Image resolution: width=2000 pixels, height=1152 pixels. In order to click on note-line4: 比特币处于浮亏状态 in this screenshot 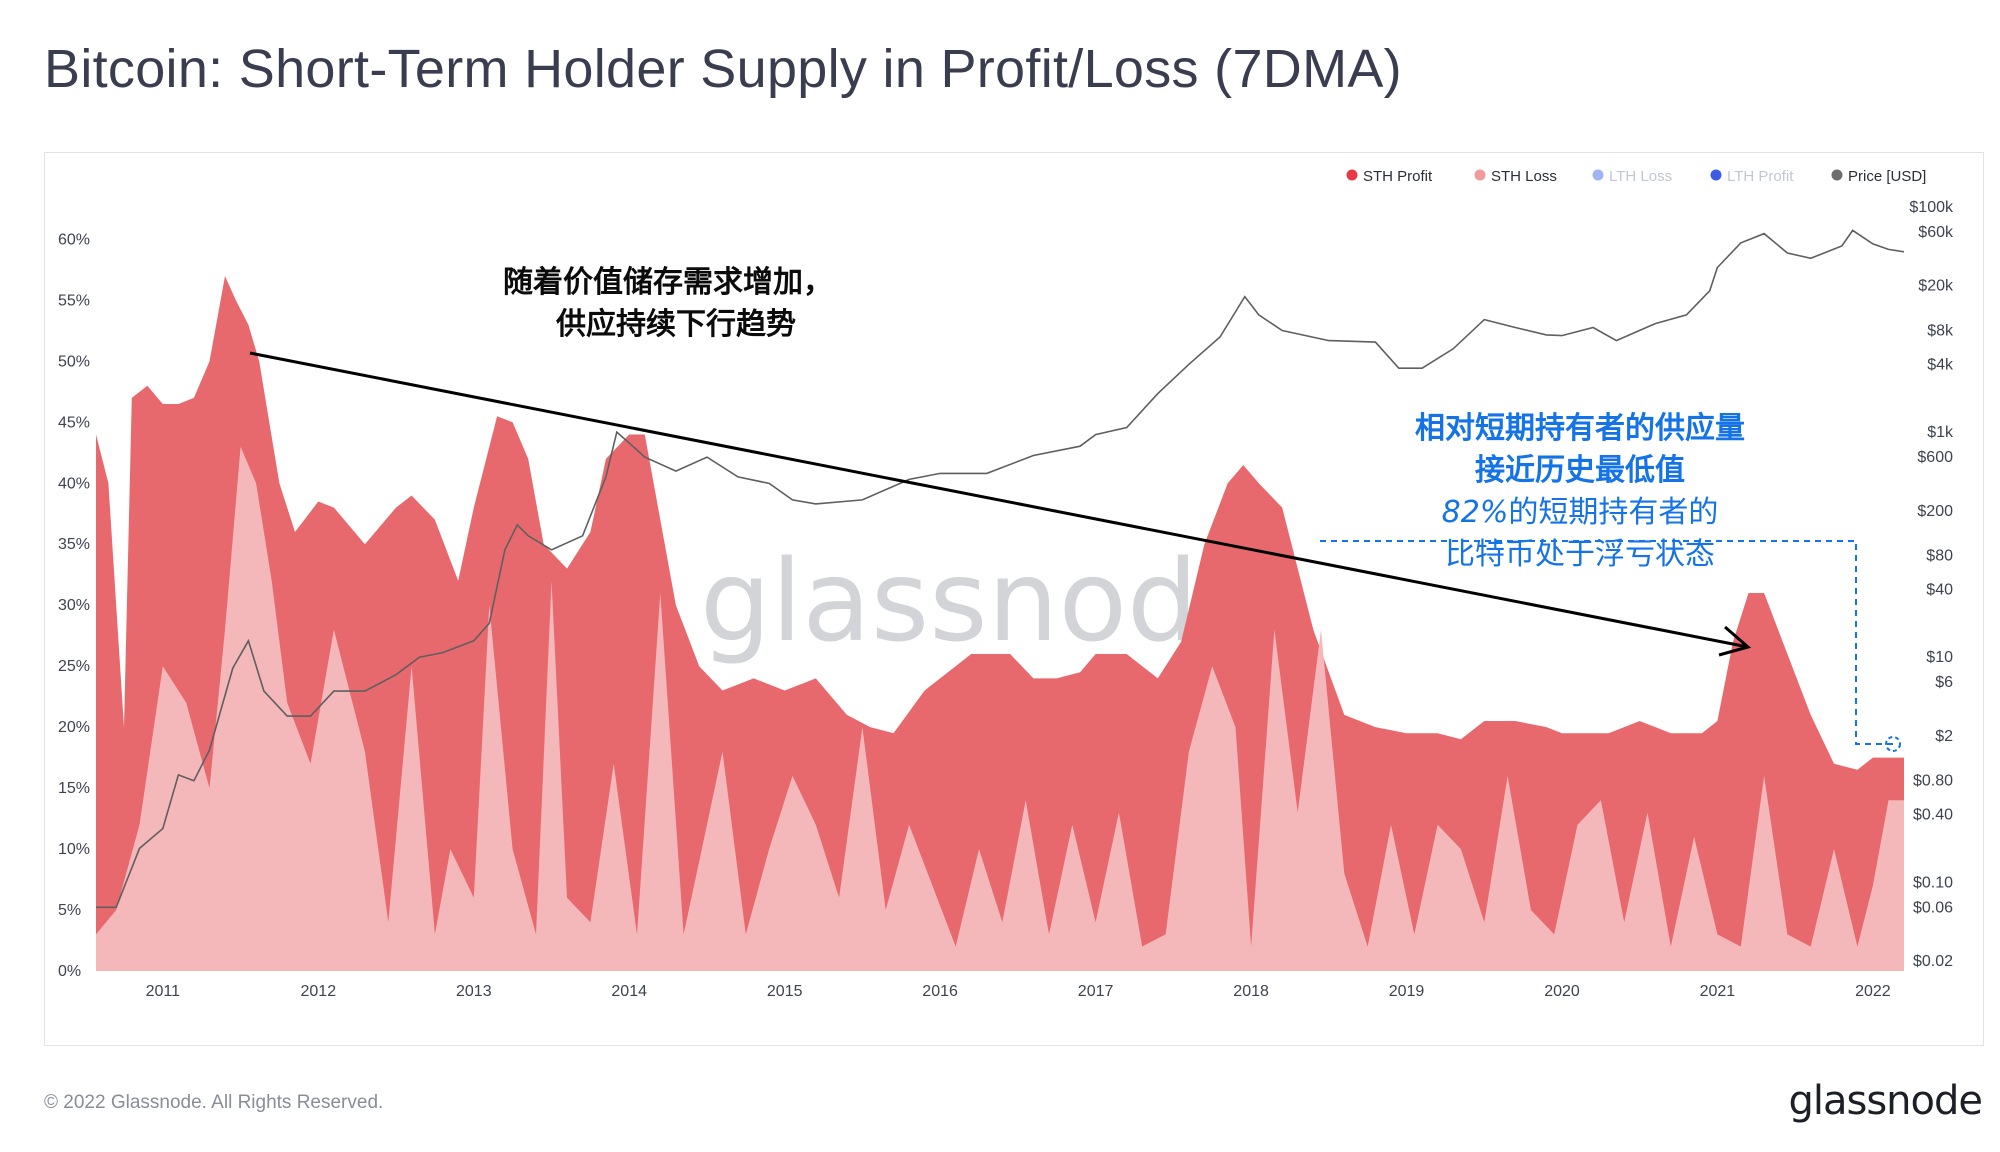, I will do `click(1580, 554)`.